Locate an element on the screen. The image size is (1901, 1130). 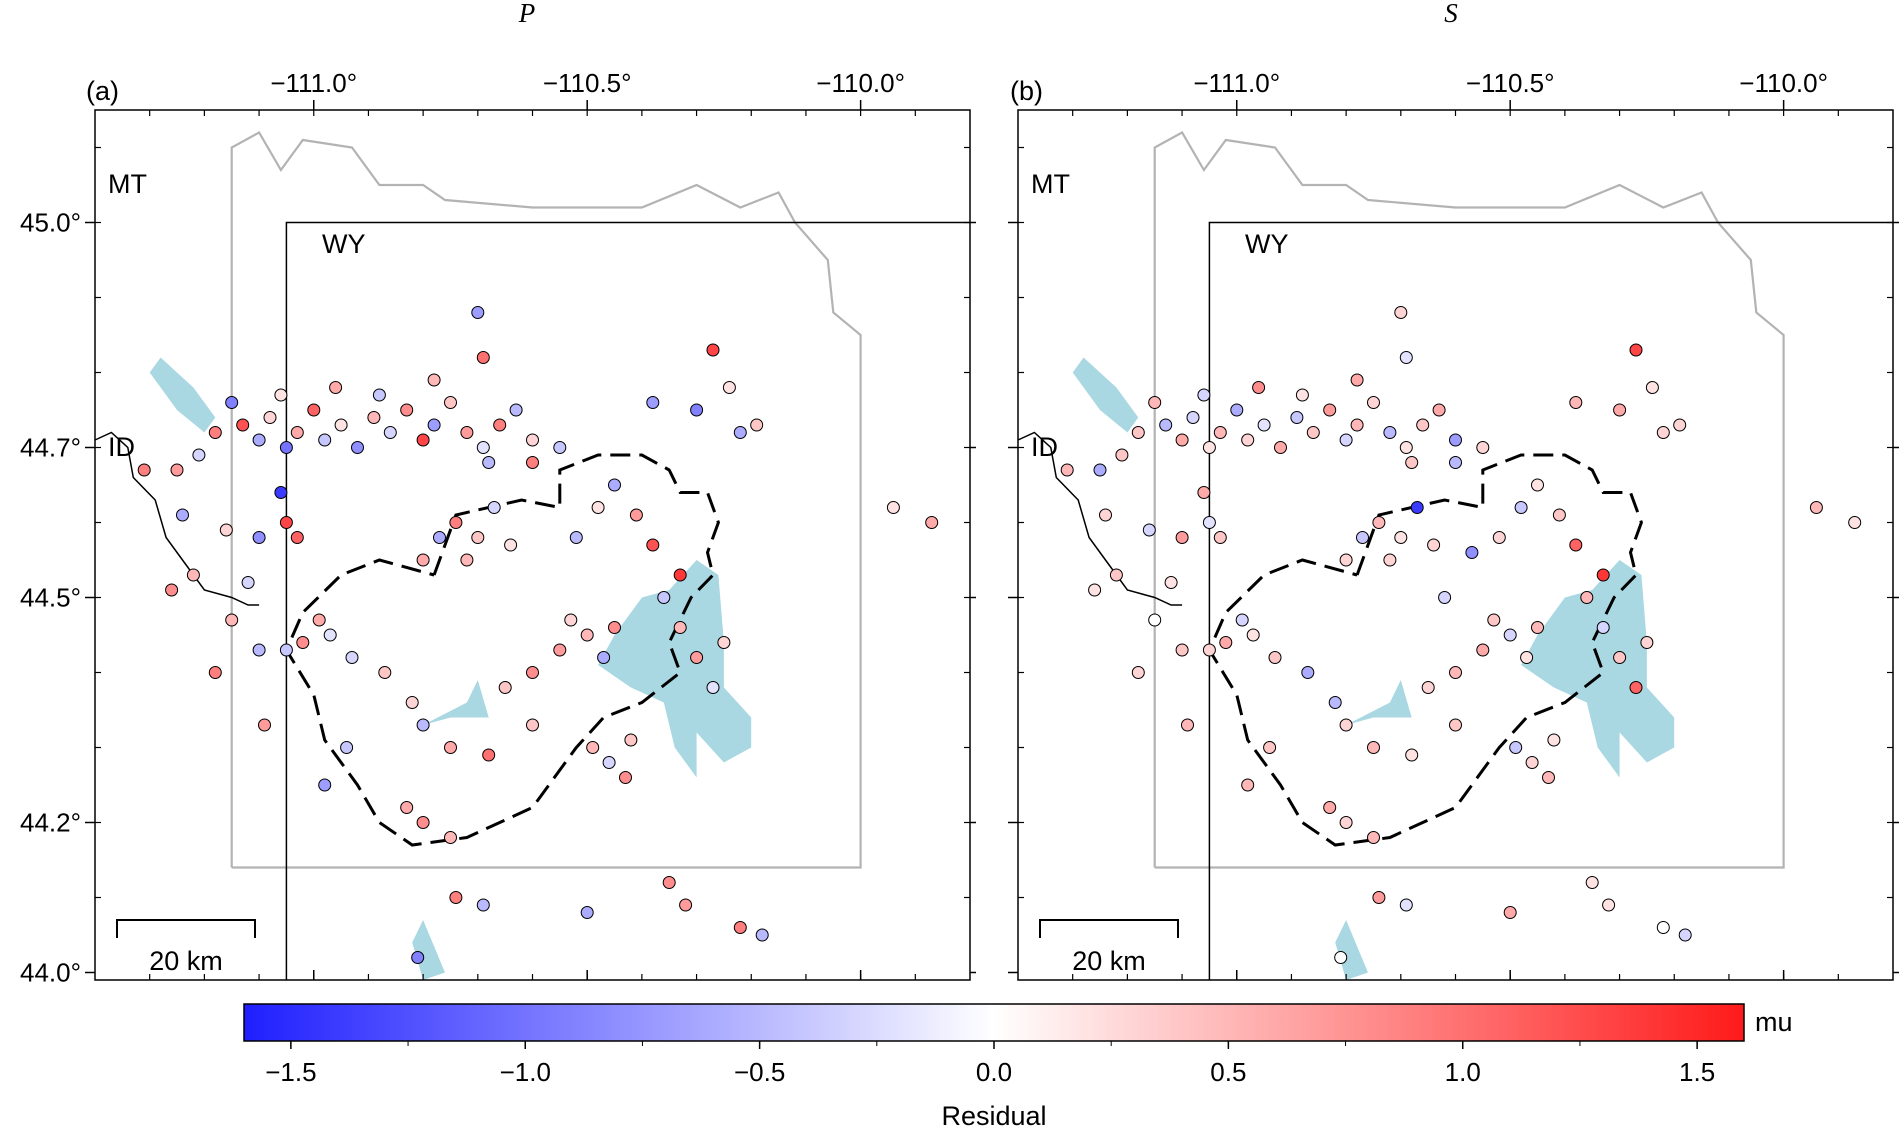
state-label-mt-b: MT is located at coordinates (1050, 184).